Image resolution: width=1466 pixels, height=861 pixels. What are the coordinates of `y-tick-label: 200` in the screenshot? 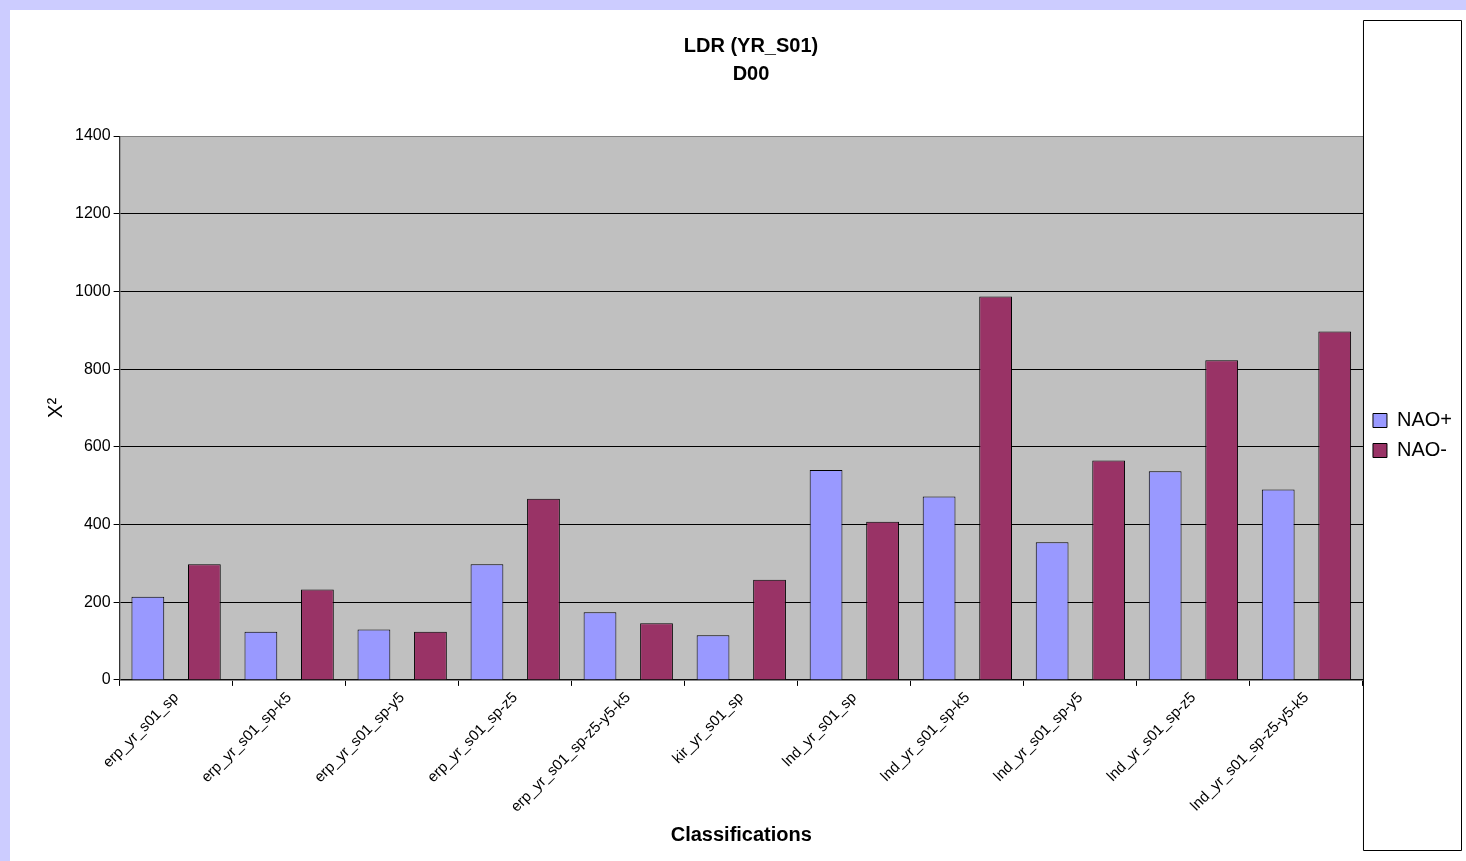 It's located at (97, 601).